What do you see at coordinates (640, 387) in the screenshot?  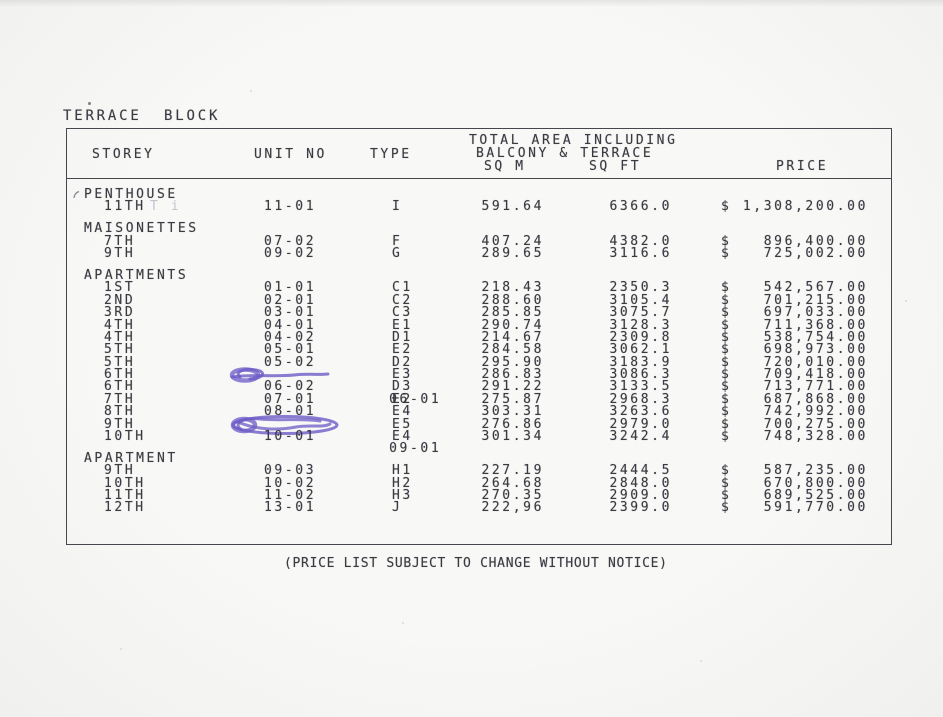 I see `sqft-cell: 3133.5` at bounding box center [640, 387].